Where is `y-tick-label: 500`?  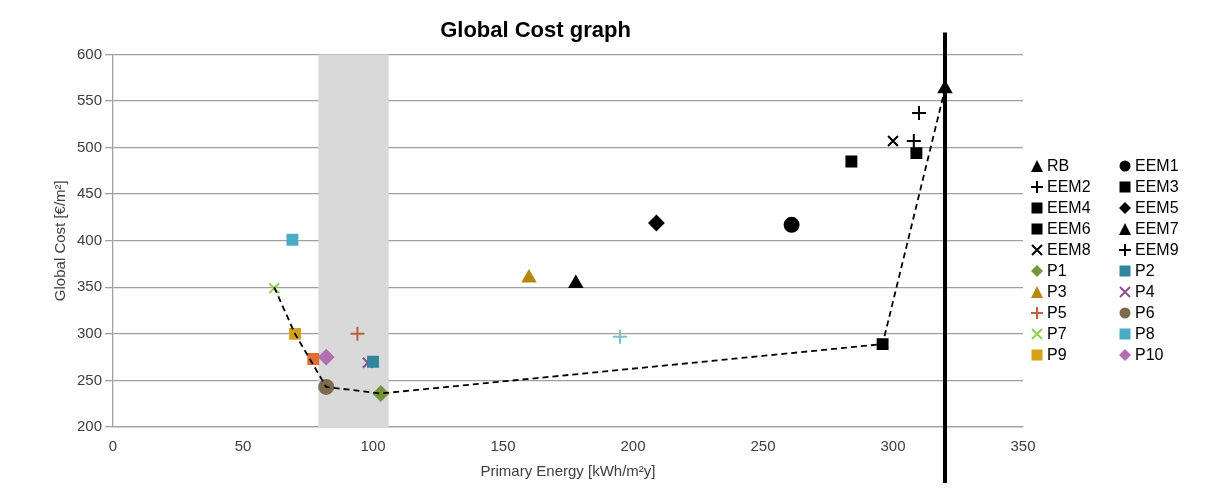
y-tick-label: 500 is located at coordinates (90, 146).